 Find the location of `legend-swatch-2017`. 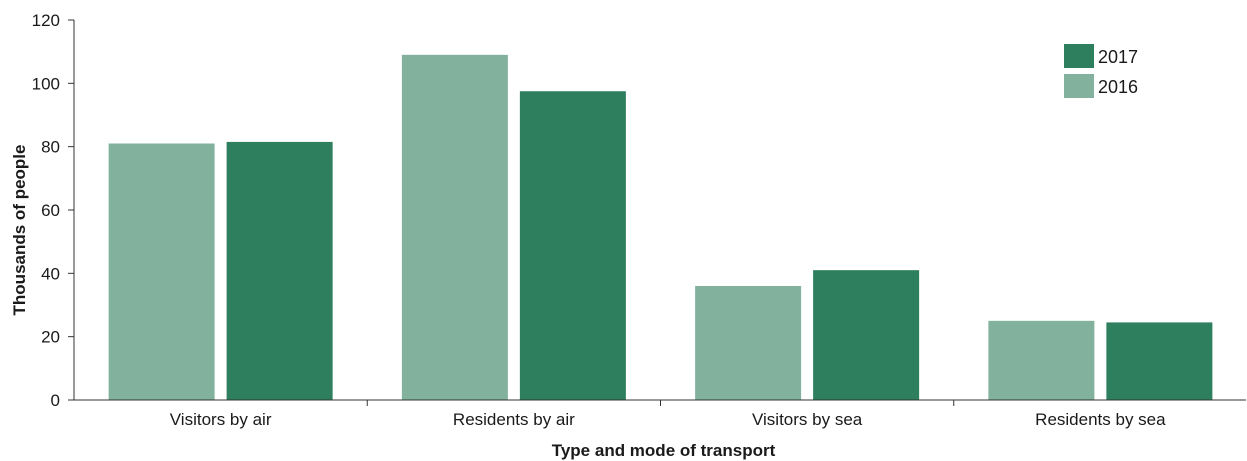

legend-swatch-2017 is located at coordinates (1079, 56).